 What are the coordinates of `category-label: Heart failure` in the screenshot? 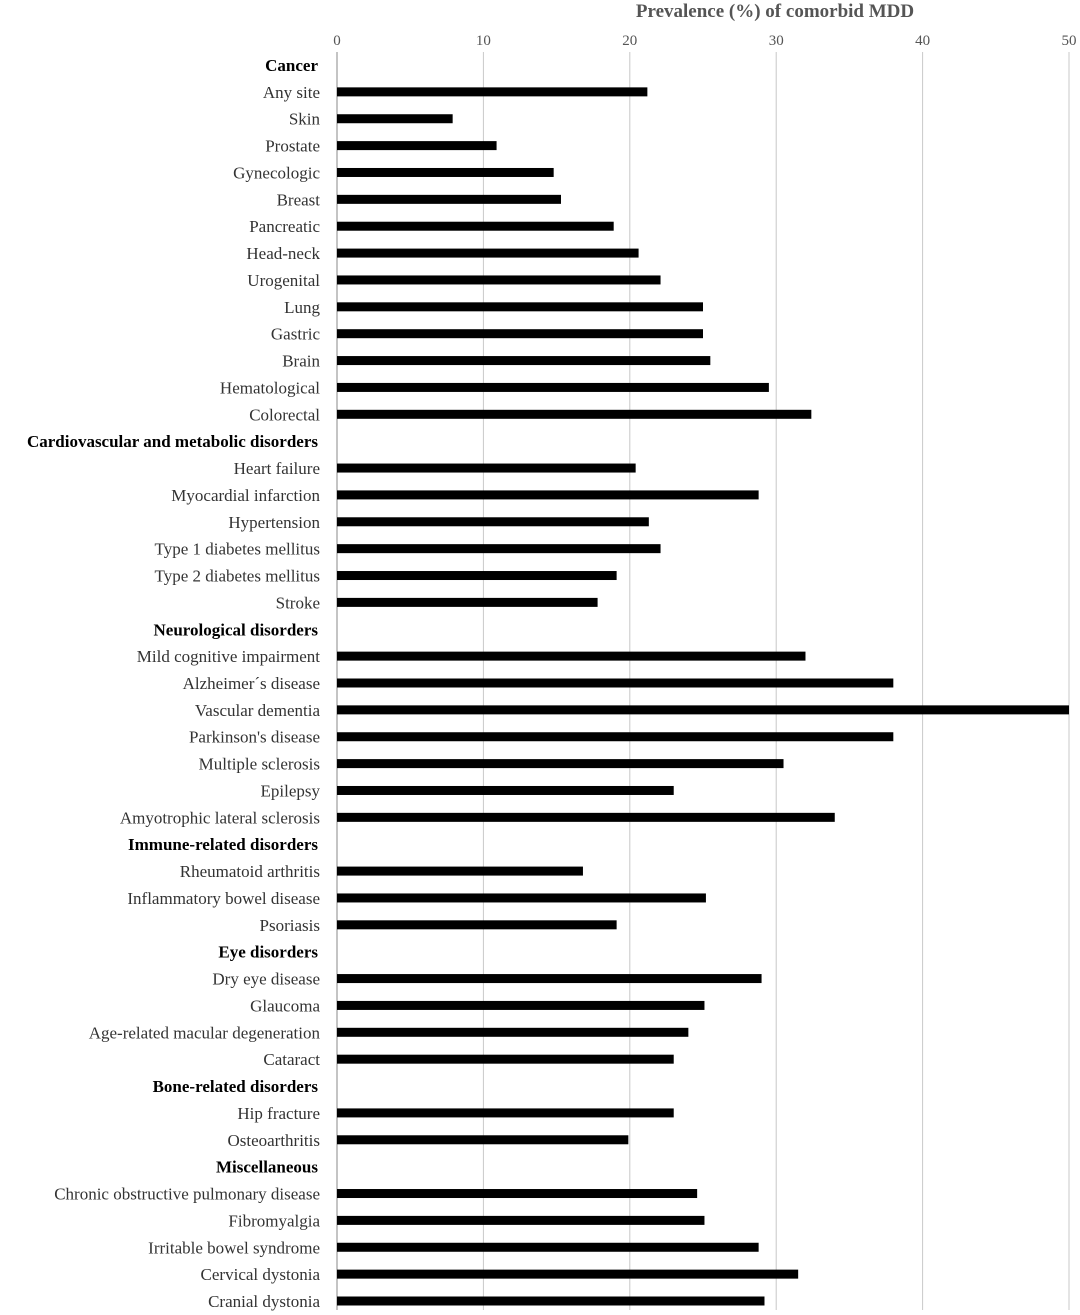 It's located at (277, 468).